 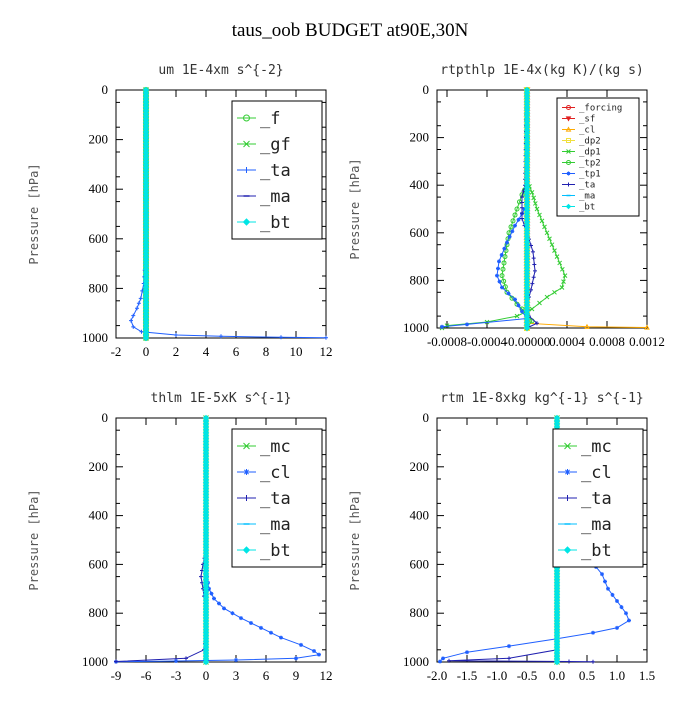 I want to click on x-tick-label: 9, so click(x=296, y=675).